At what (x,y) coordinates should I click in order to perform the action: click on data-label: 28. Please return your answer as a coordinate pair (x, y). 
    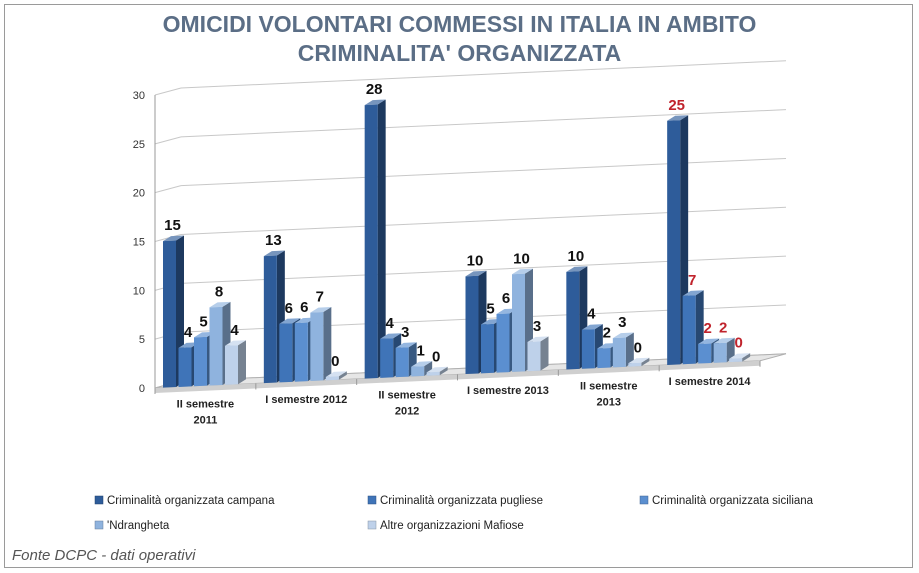
    Looking at the image, I should click on (374, 89).